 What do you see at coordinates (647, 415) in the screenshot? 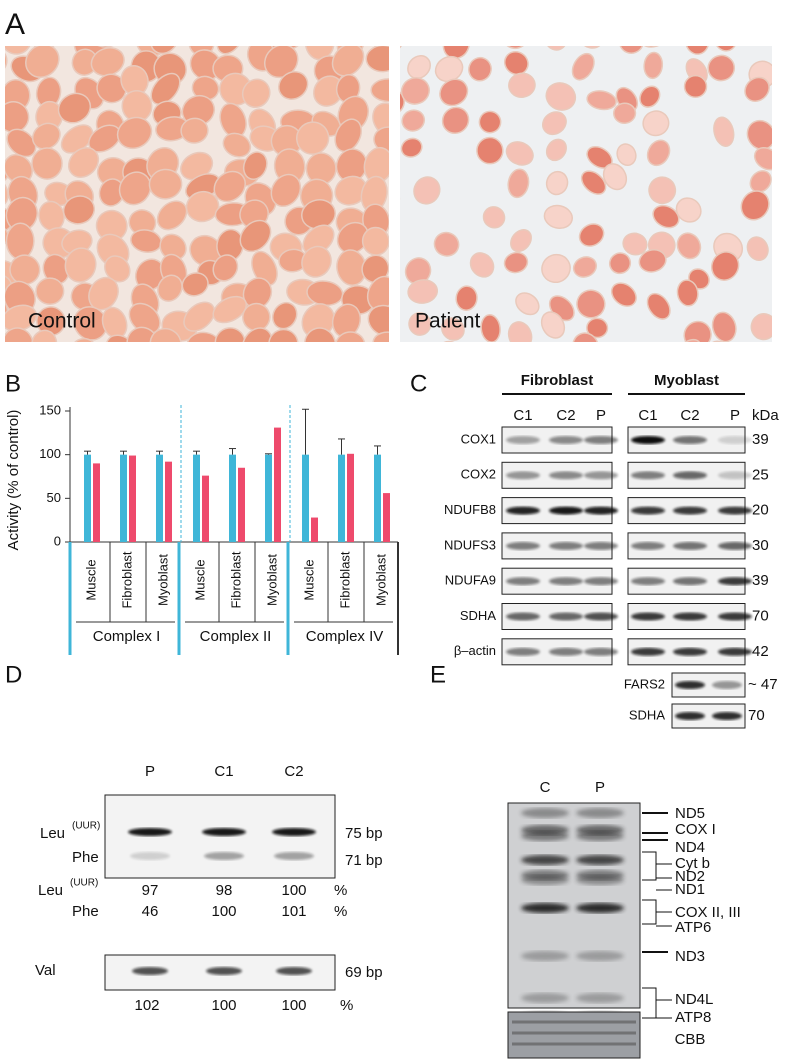
I see `lane-label: C1` at bounding box center [647, 415].